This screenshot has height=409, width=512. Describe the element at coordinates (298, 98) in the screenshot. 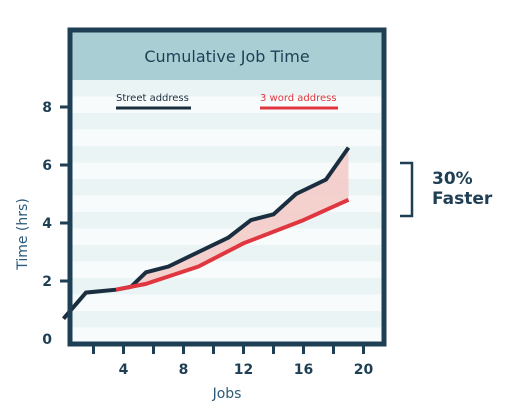

I see `legend-label-3word: 3 word address` at that location.